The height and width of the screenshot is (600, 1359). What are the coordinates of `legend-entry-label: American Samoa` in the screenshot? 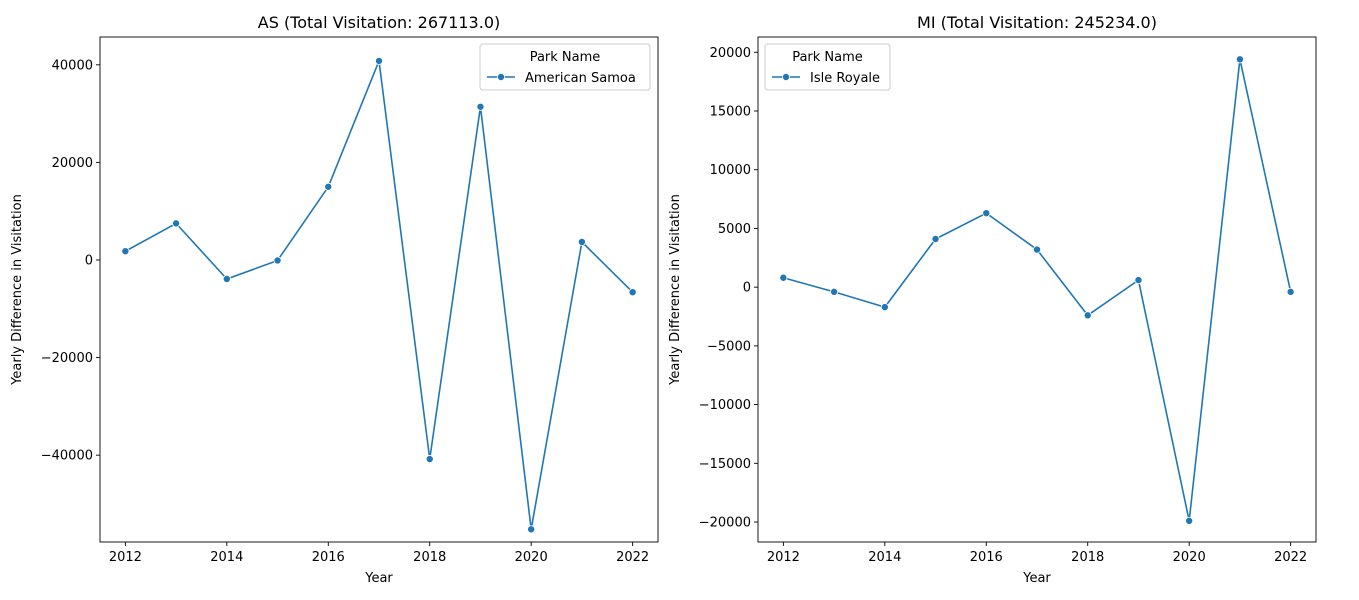 It's located at (580, 78).